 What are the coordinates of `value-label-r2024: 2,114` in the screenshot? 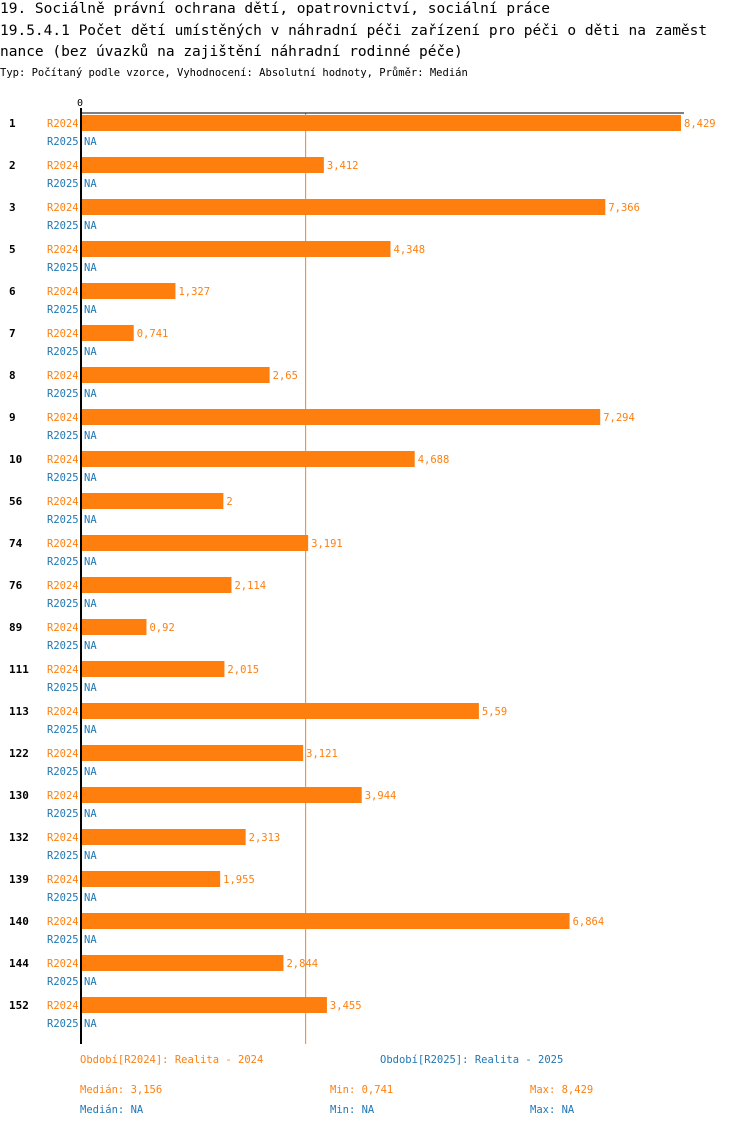 It's located at (250, 586).